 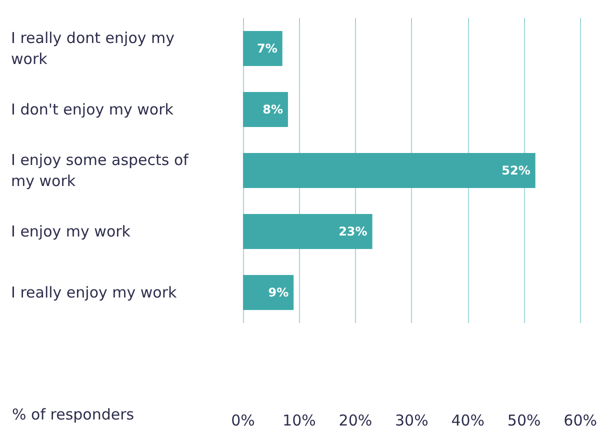 What do you see at coordinates (272, 109) in the screenshot?
I see `data-label: 8%` at bounding box center [272, 109].